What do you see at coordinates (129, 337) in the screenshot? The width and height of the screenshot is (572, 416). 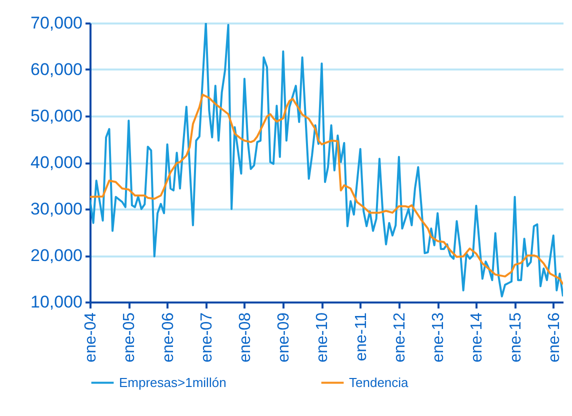 I see `x-tick-label: ene-05` at bounding box center [129, 337].